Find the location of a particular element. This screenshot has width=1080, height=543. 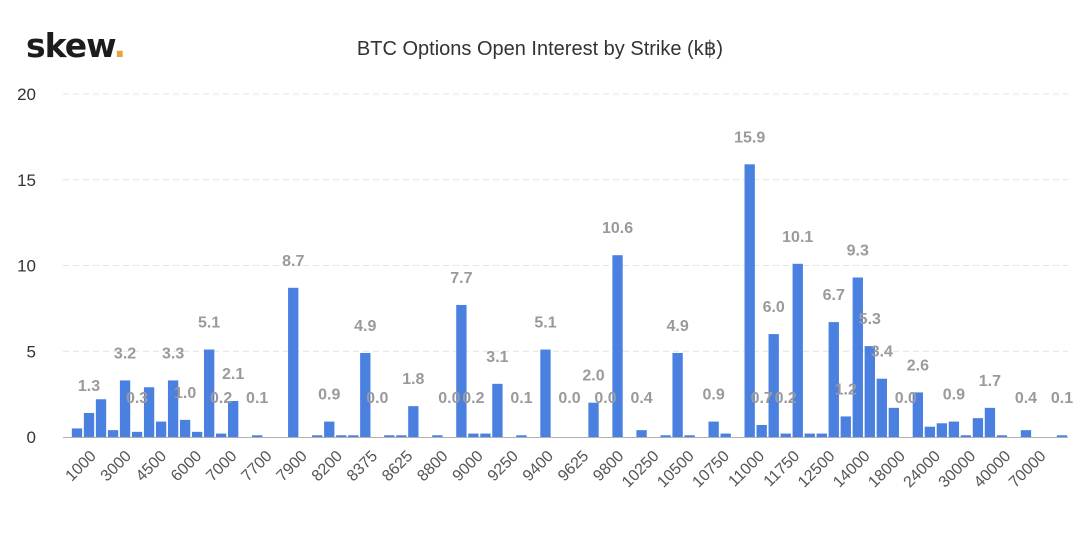

x-tick-label: 7000 is located at coordinates (221, 466).